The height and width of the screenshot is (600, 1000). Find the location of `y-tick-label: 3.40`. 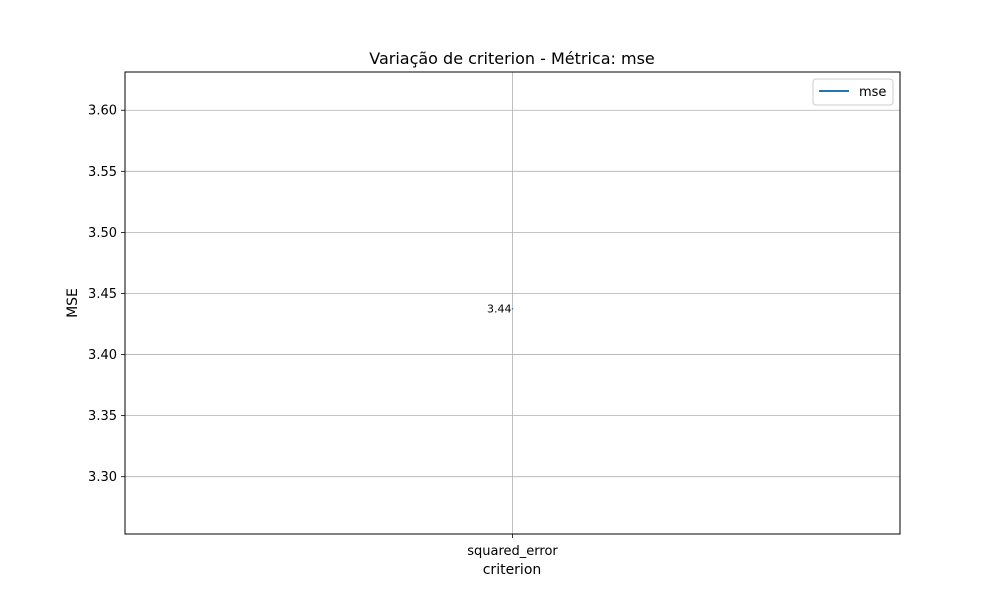

y-tick-label: 3.40 is located at coordinates (102, 355).